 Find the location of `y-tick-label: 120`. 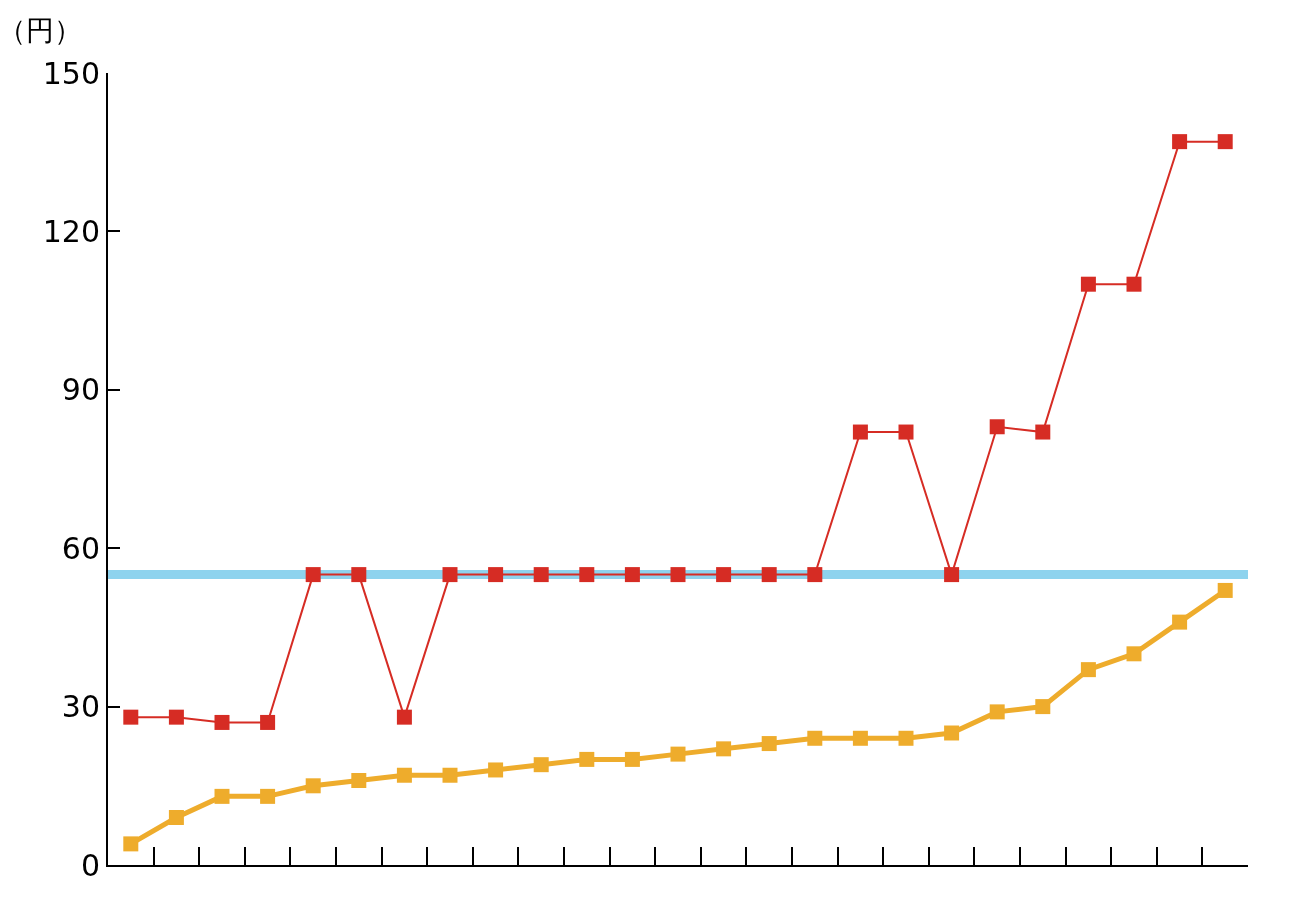

y-tick-label: 120 is located at coordinates (71, 231).